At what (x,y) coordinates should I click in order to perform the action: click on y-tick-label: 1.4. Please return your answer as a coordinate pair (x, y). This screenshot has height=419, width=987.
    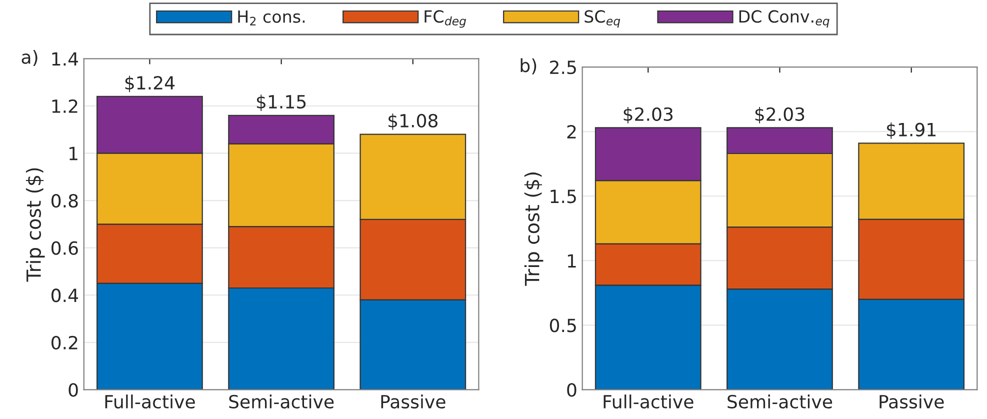
    Looking at the image, I should click on (65, 59).